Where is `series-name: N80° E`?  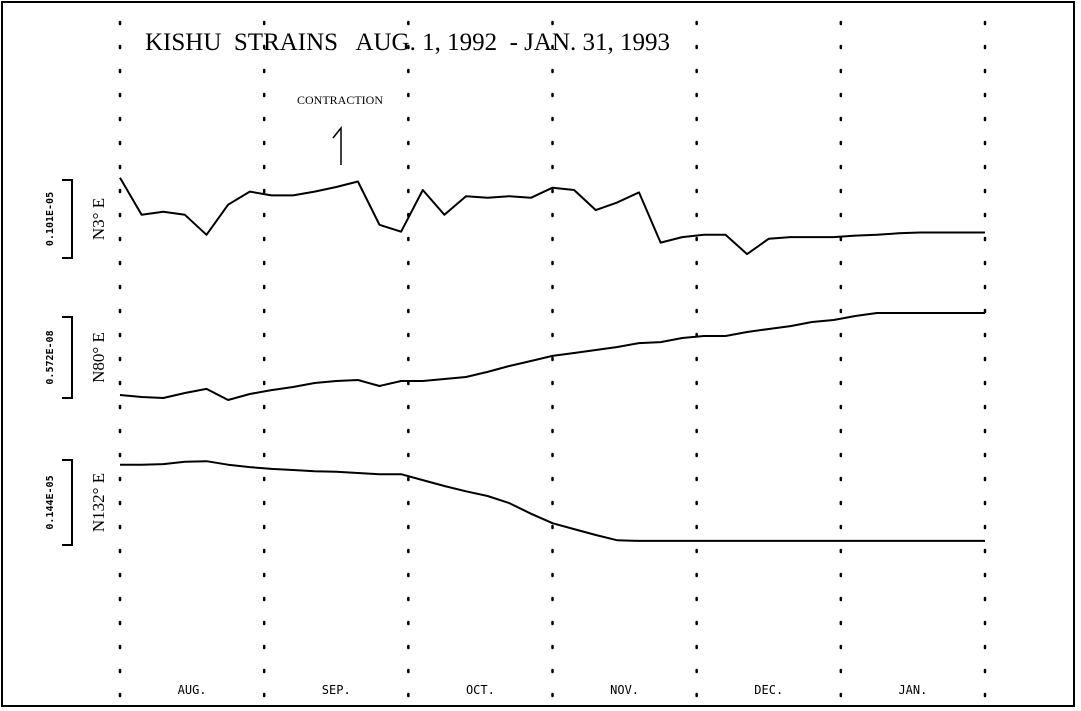 series-name: N80° E is located at coordinates (98, 357).